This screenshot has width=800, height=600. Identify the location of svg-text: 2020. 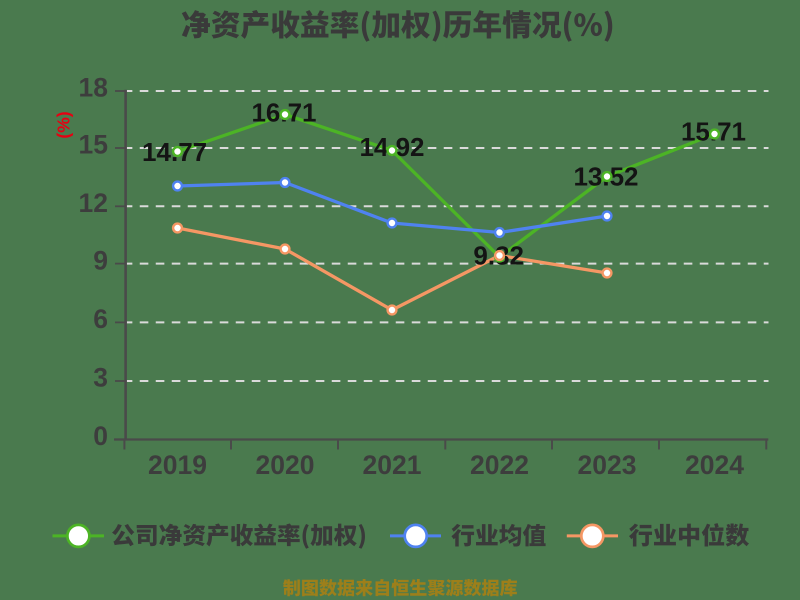
(285, 465).